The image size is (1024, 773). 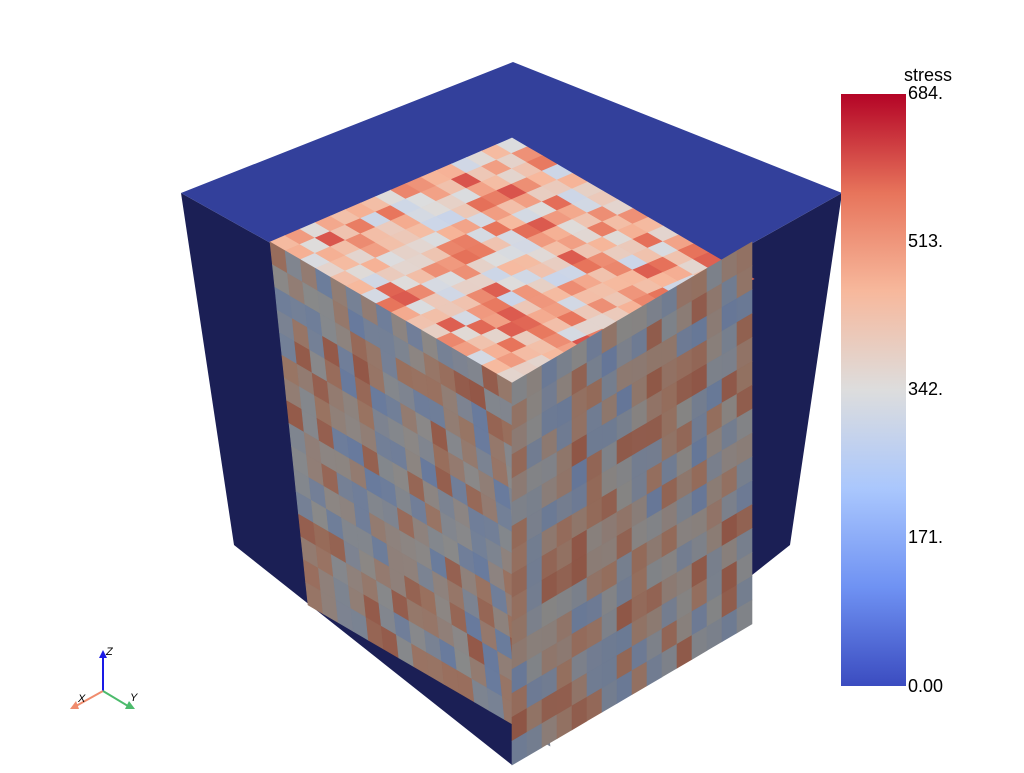 I want to click on orientation-axes-widget: Z X Y, so click(x=104, y=677).